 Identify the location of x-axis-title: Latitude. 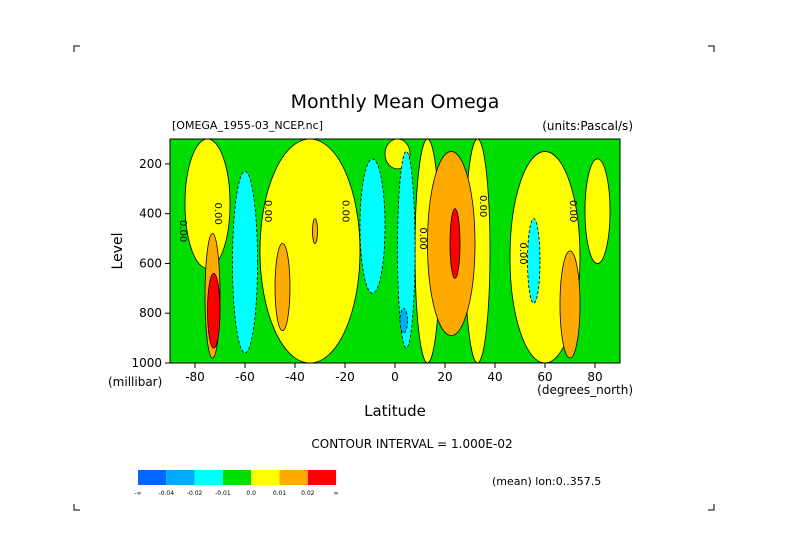
(395, 411).